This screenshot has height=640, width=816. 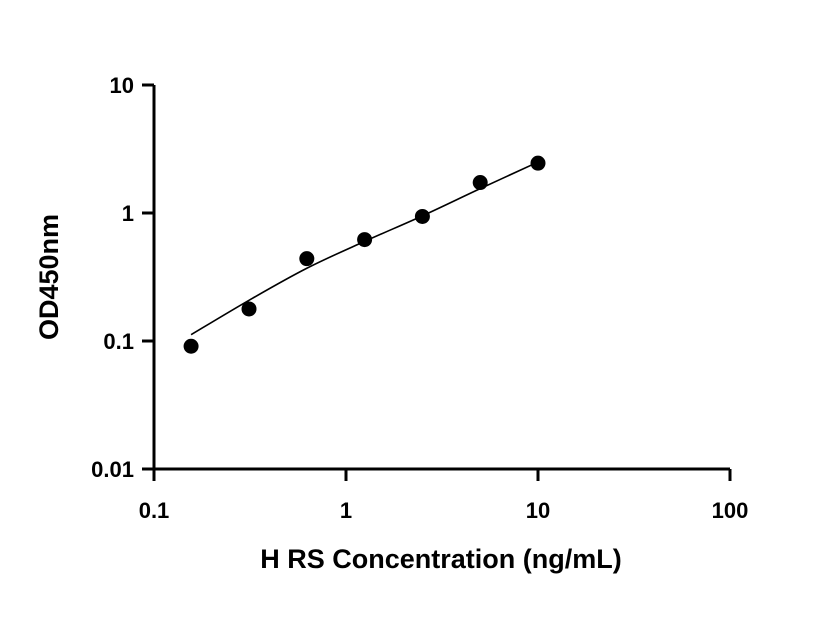 What do you see at coordinates (154, 510) in the screenshot?
I see `x-tick-label: 0.1` at bounding box center [154, 510].